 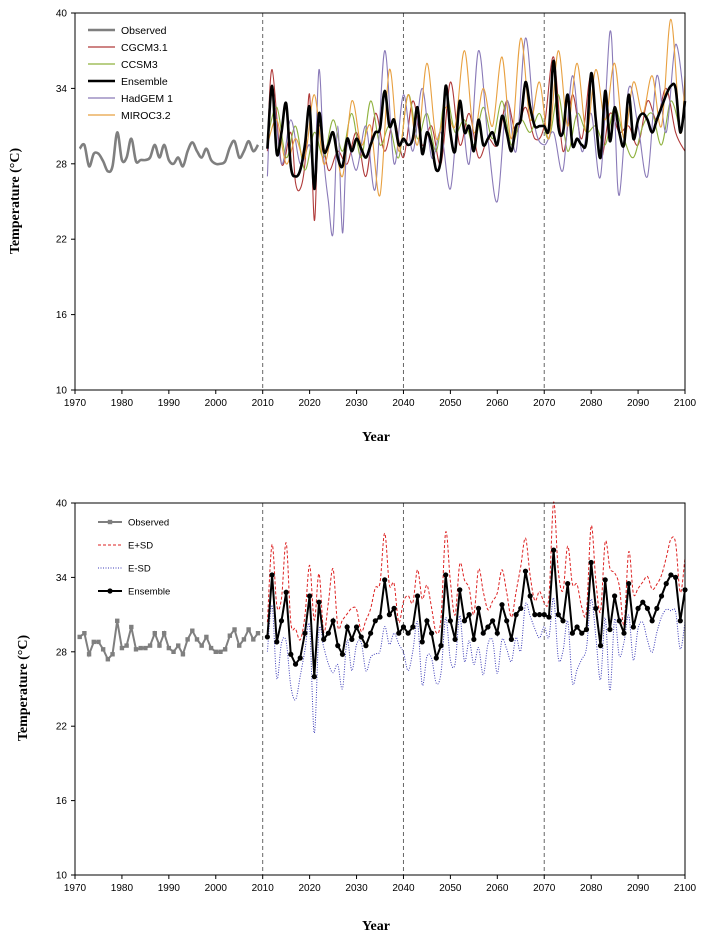 I want to click on legend-marker, so click(x=110, y=591).